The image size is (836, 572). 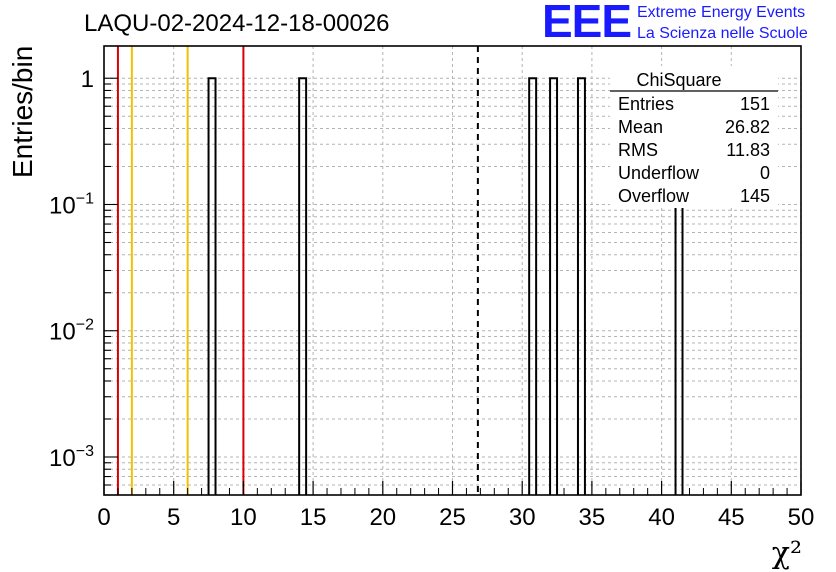 What do you see at coordinates (801, 517) in the screenshot?
I see `x-tick-label: 50` at bounding box center [801, 517].